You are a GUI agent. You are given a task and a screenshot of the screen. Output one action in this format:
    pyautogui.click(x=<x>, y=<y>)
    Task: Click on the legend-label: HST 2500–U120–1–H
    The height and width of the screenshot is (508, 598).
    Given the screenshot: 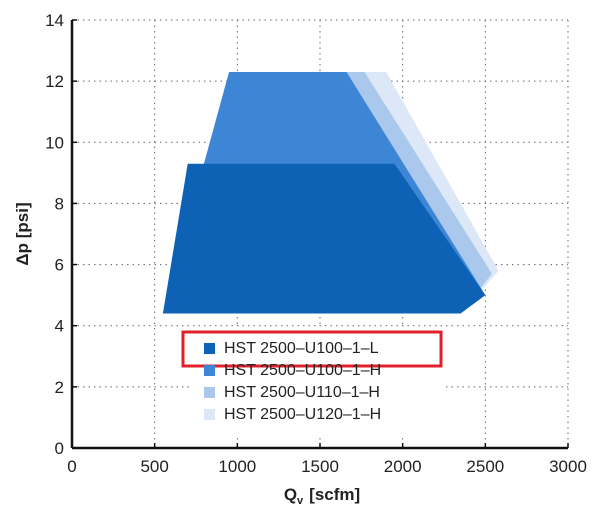 What is the action you would take?
    pyautogui.click(x=302, y=414)
    